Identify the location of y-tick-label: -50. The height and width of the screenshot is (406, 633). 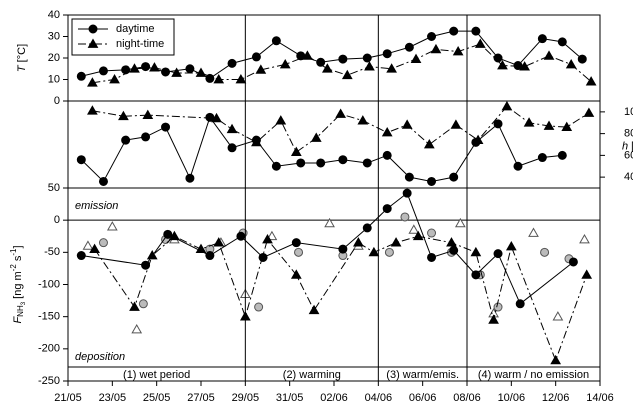
(52, 252).